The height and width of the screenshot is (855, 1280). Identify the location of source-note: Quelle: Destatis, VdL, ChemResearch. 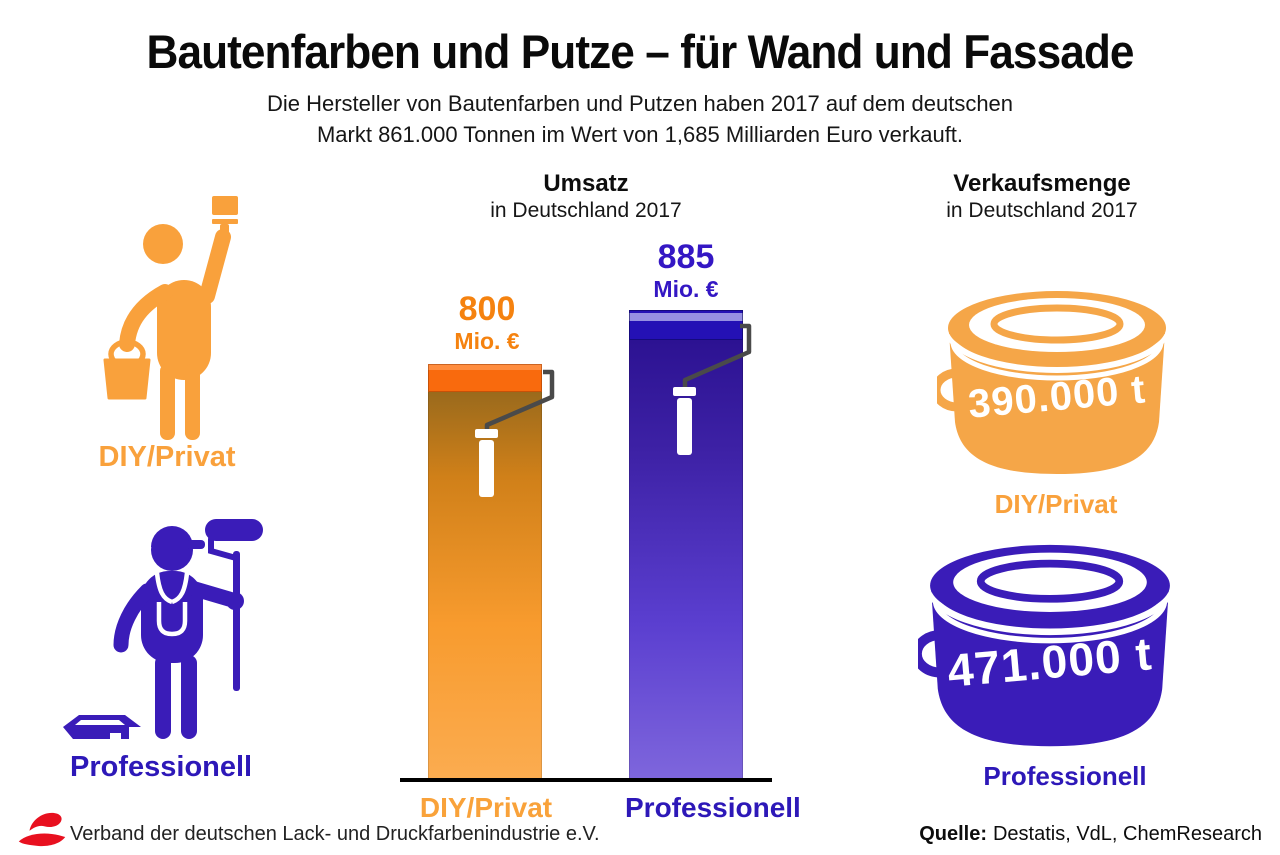
(1090, 834).